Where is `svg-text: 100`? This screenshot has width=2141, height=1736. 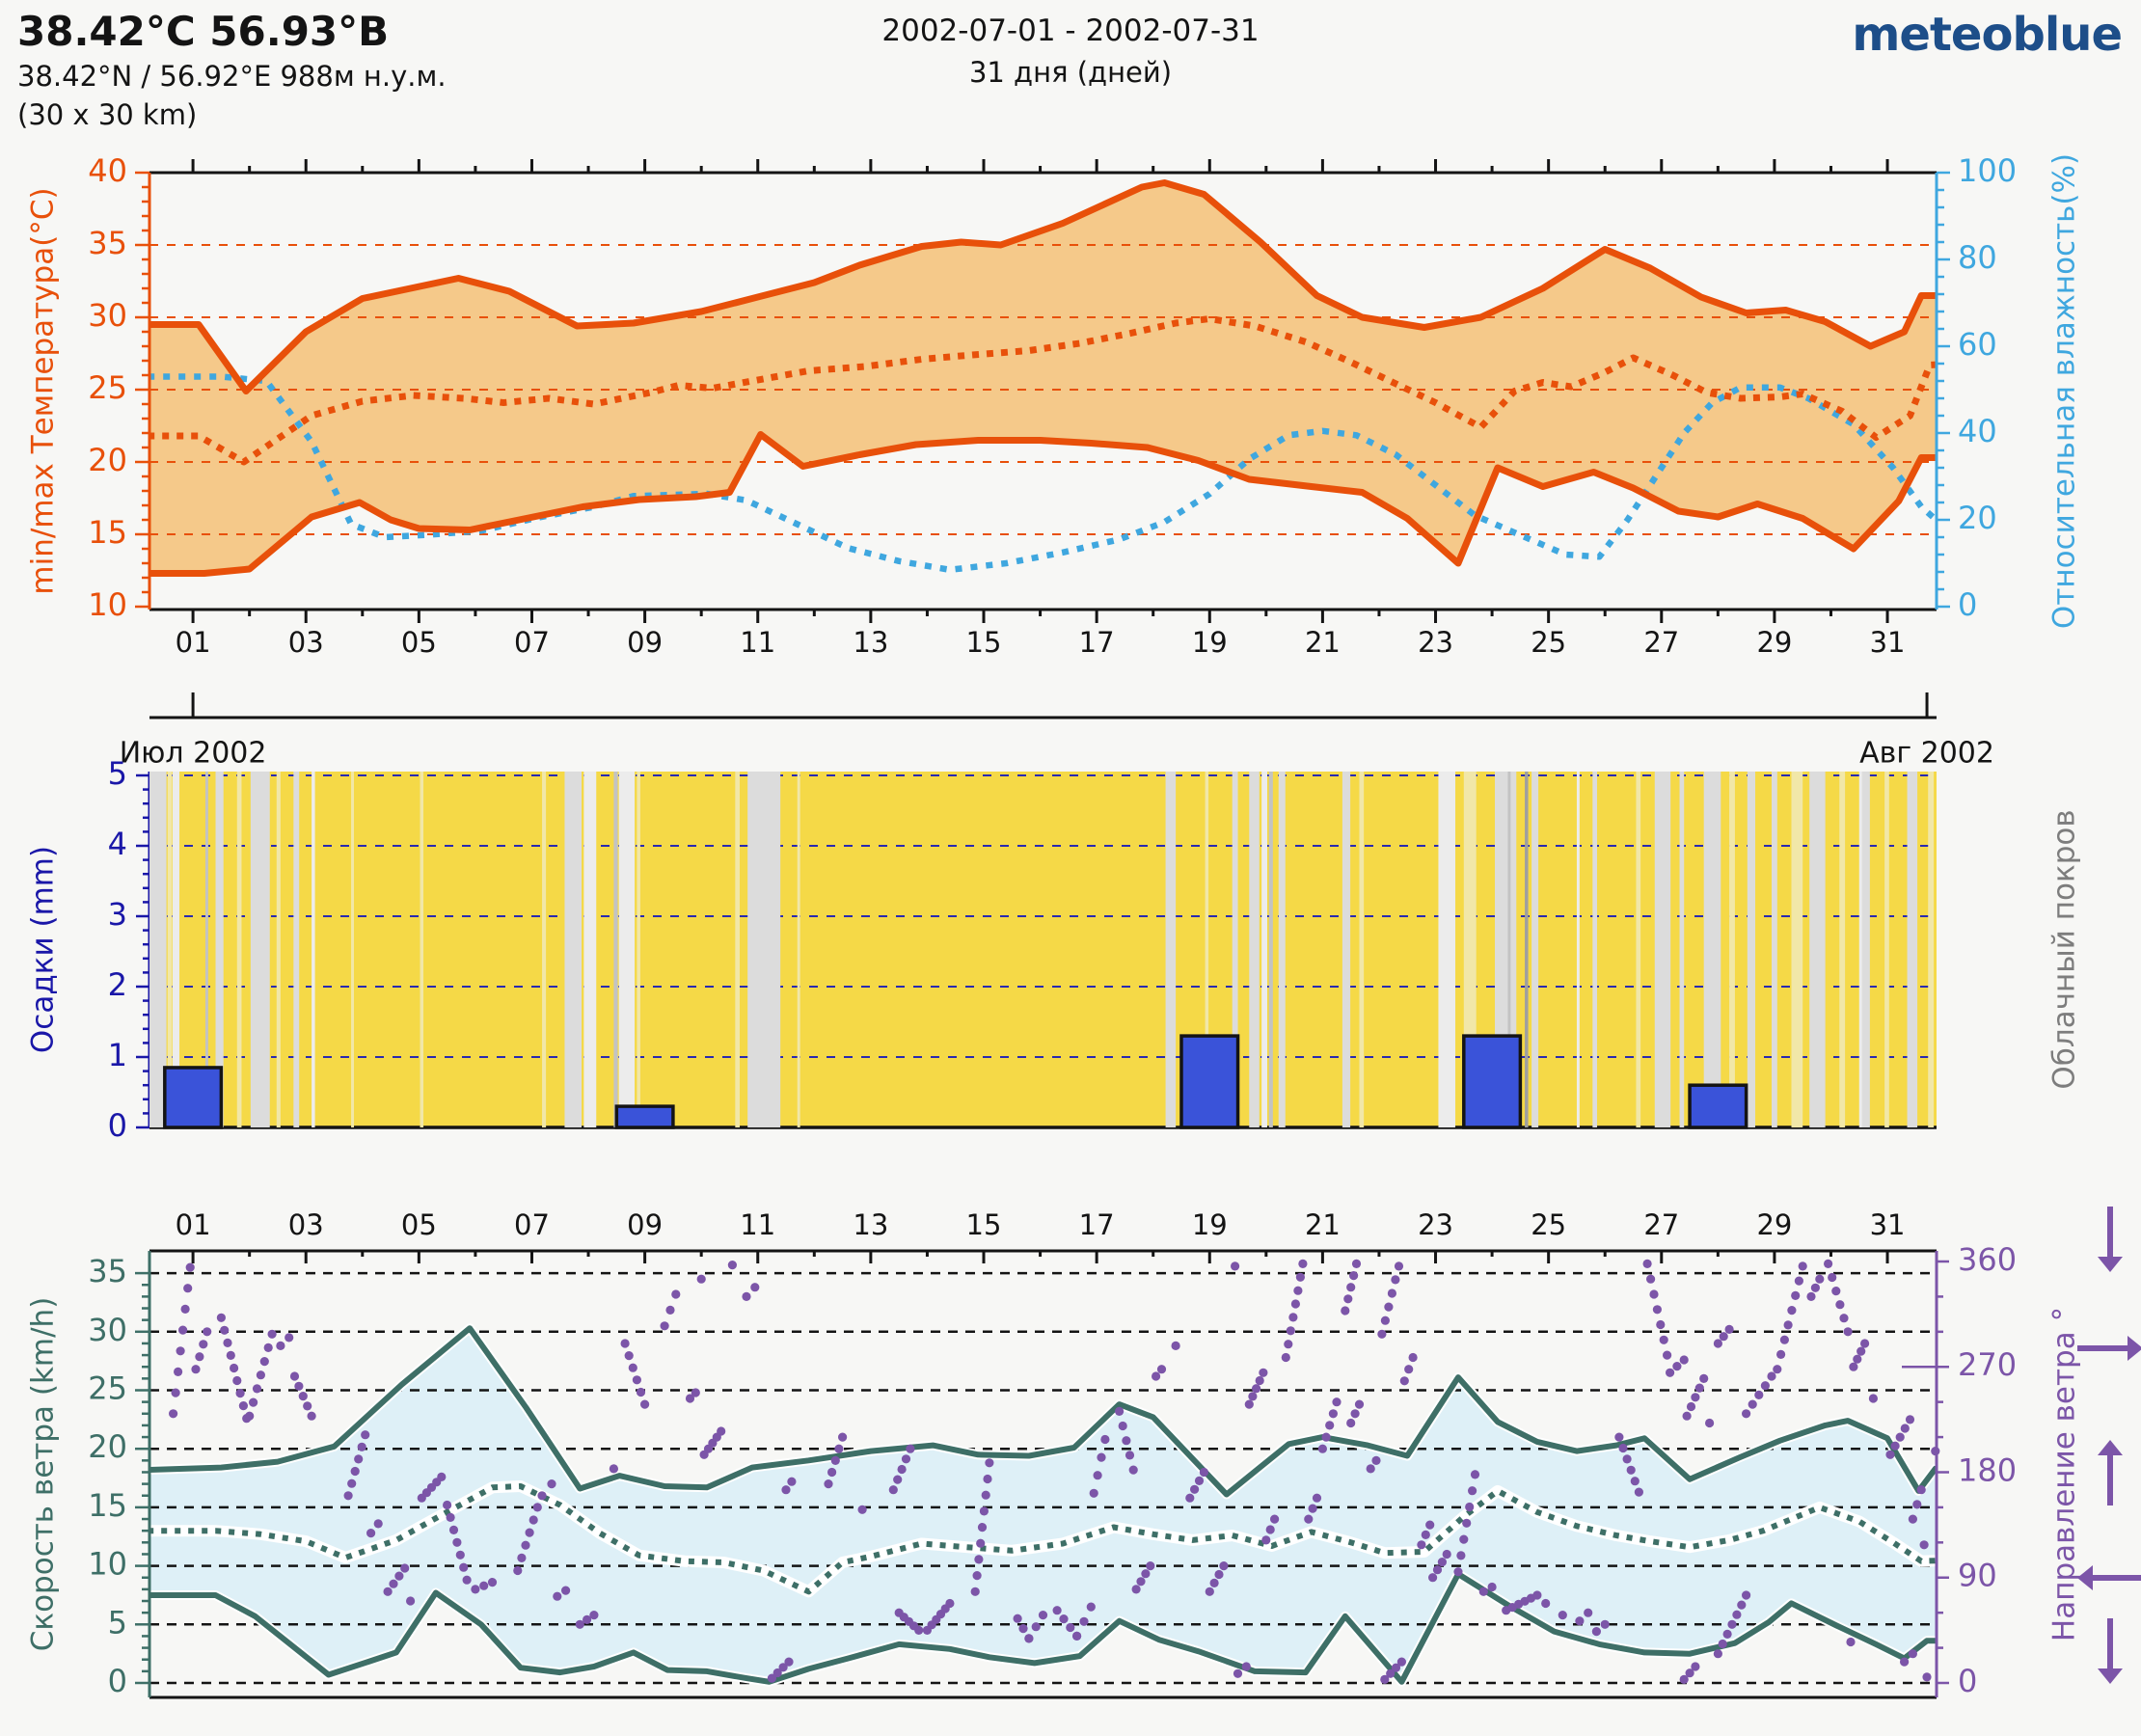
svg-text: 100 is located at coordinates (1988, 171).